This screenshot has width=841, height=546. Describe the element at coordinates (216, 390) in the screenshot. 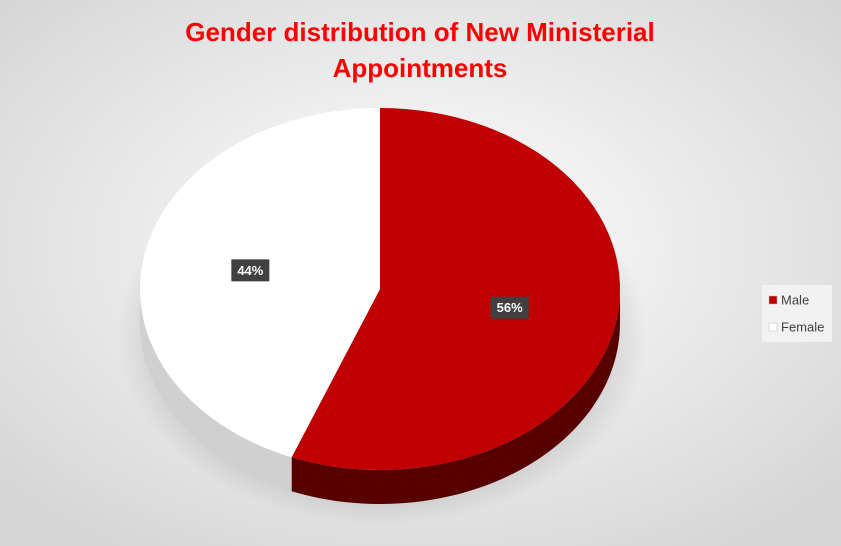

I see `slice-side` at that location.